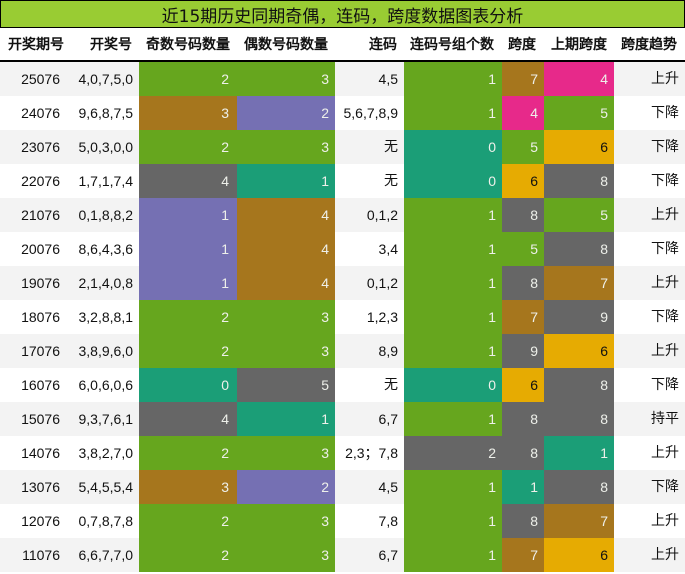 This screenshot has height=574, width=685. Describe the element at coordinates (106, 521) in the screenshot. I see `cell-numbers: 0,7,8,7,8` at that location.